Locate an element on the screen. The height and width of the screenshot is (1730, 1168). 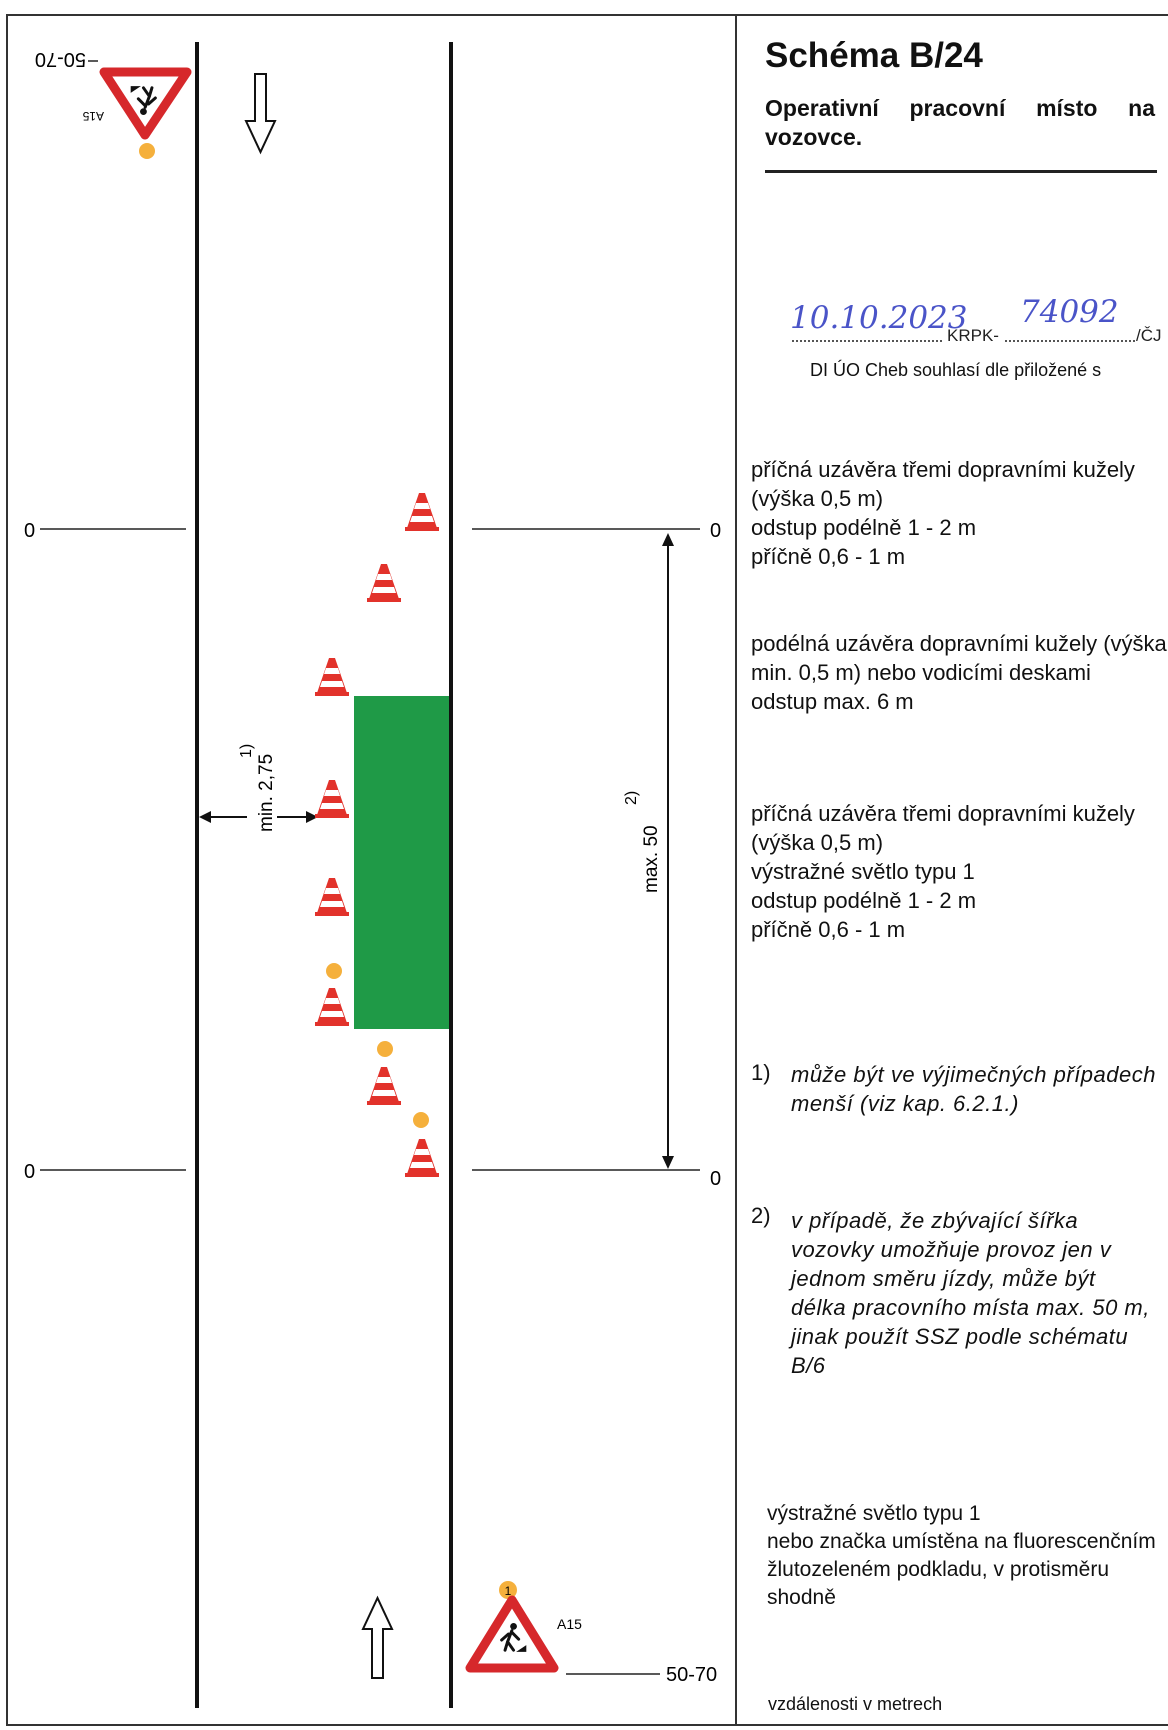
length-note-ref: 2) is located at coordinates (631, 798).